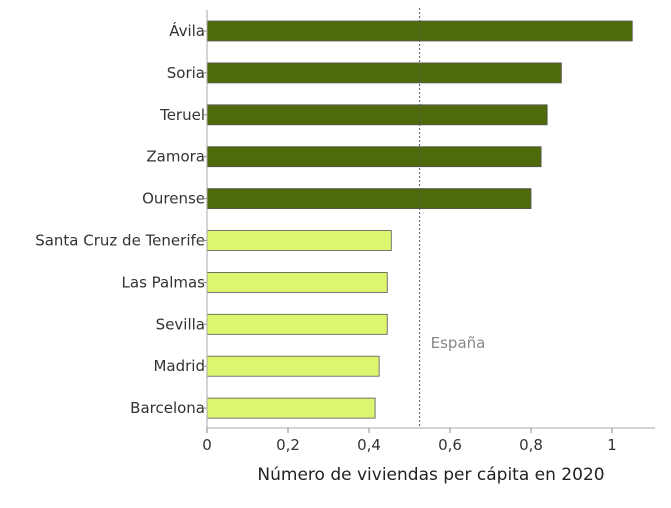 The height and width of the screenshot is (508, 671). I want to click on category-label-9: Barcelona, so click(167, 408).